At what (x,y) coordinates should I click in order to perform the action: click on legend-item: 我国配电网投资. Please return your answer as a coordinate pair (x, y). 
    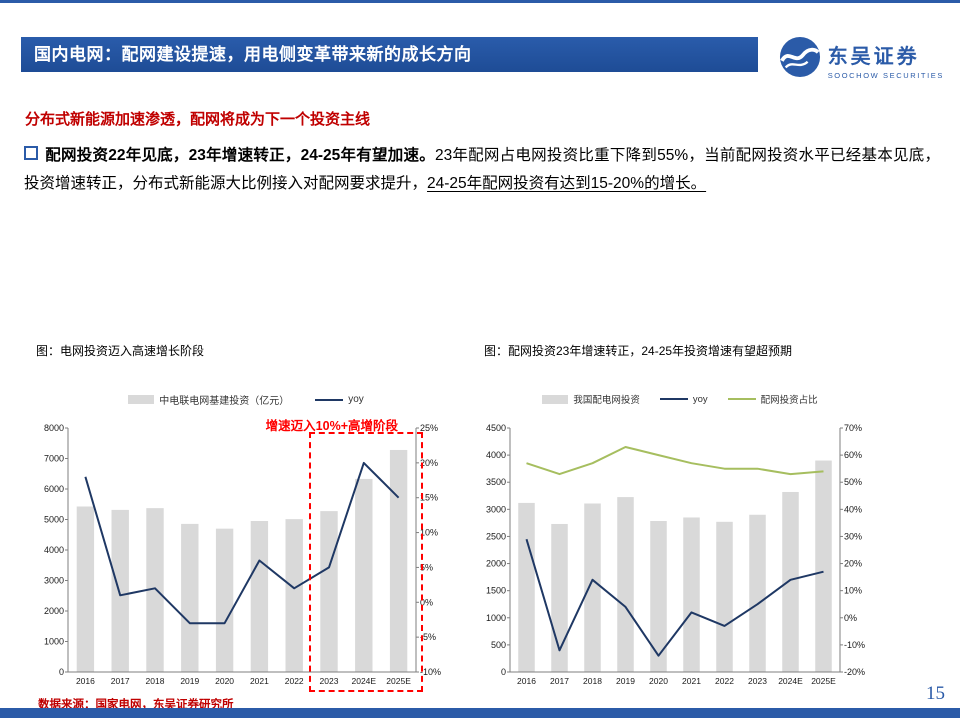
    Looking at the image, I should click on (591, 399).